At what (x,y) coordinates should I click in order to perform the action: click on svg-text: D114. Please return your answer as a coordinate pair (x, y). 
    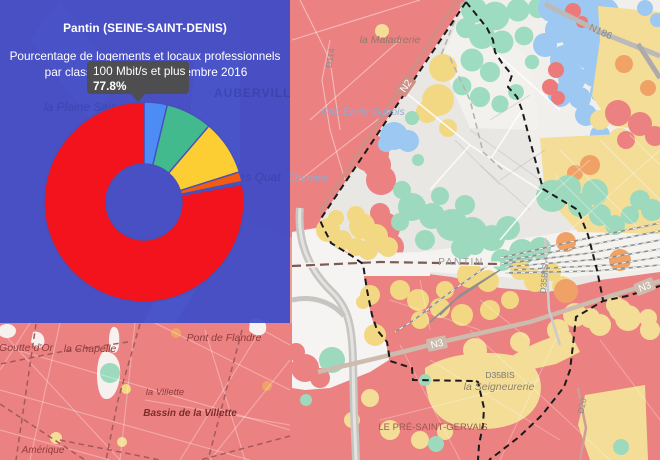
    Looking at the image, I should click on (329, 57).